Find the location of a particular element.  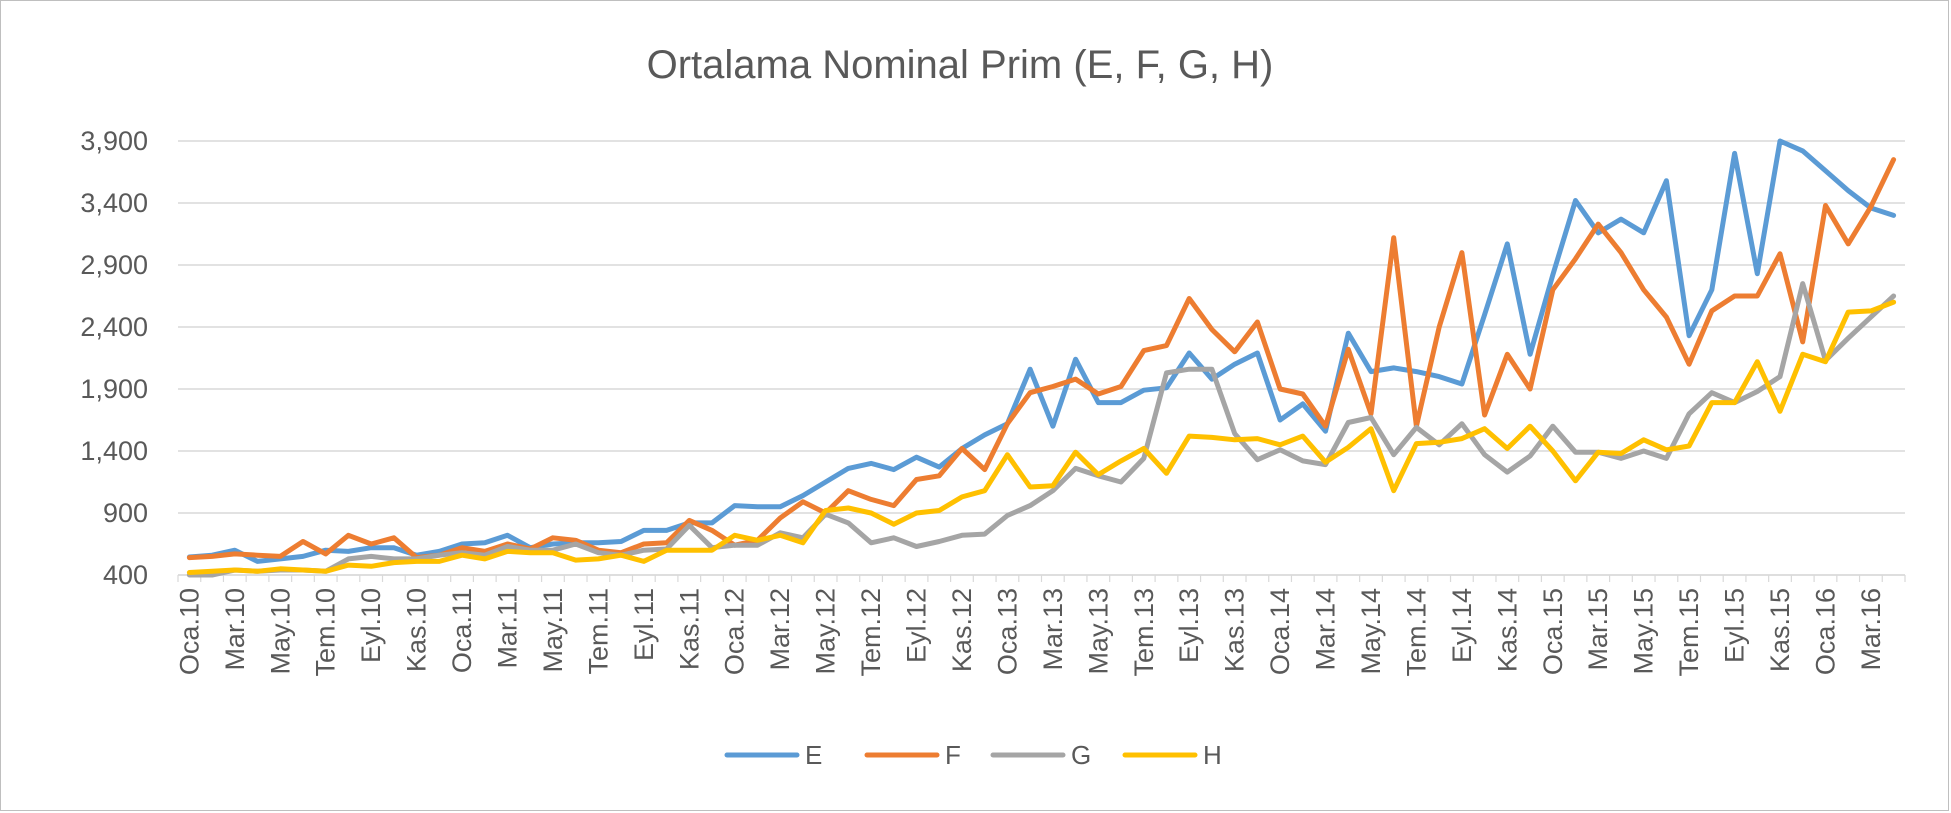

x-tick-label: Tem.11 is located at coordinates (598, 631).